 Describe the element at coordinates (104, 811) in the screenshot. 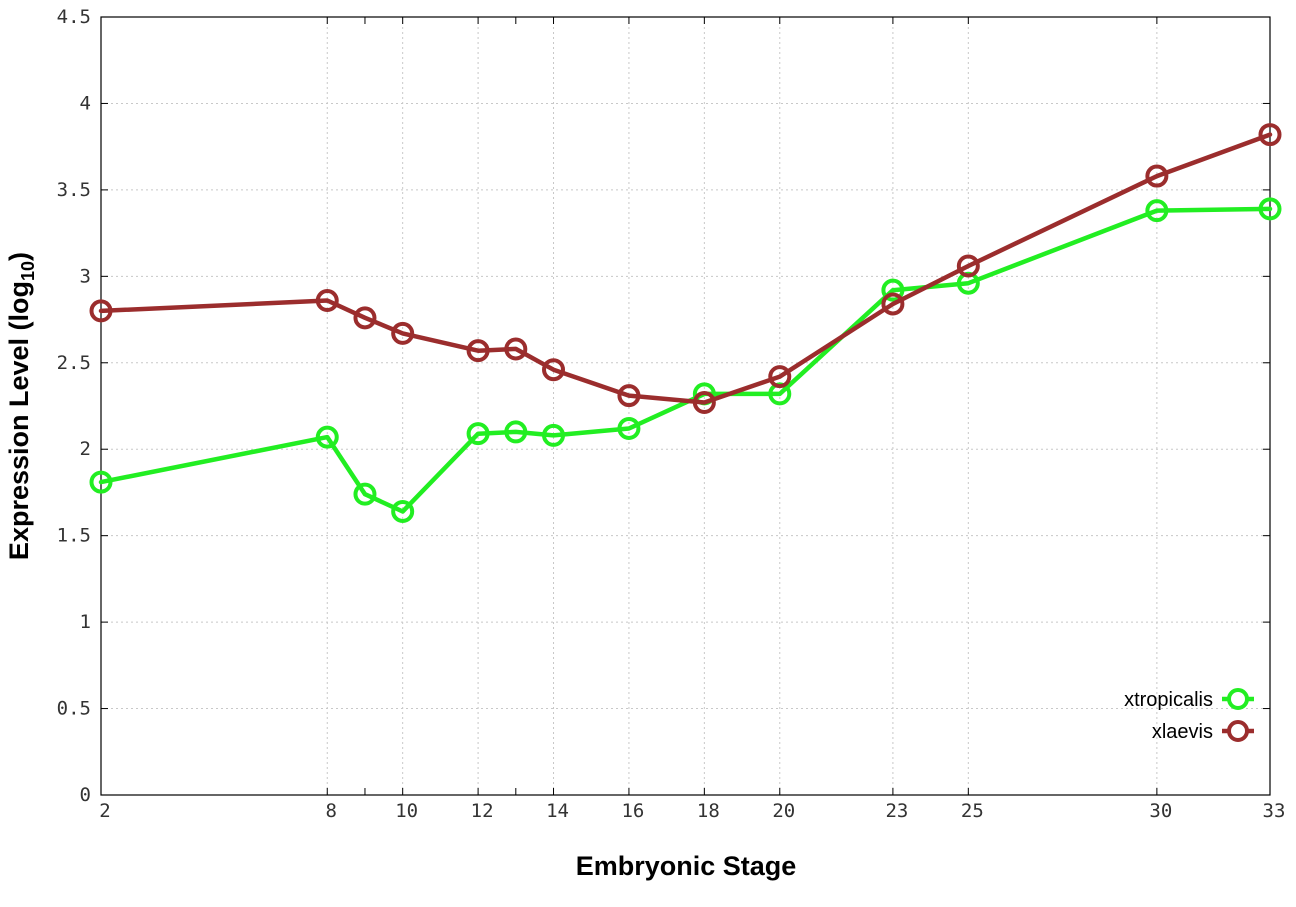

I see `x-tick-label: 2` at that location.